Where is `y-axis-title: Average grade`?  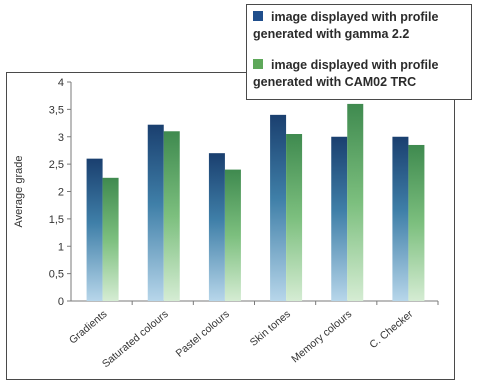 y-axis-title: Average grade is located at coordinates (19, 192).